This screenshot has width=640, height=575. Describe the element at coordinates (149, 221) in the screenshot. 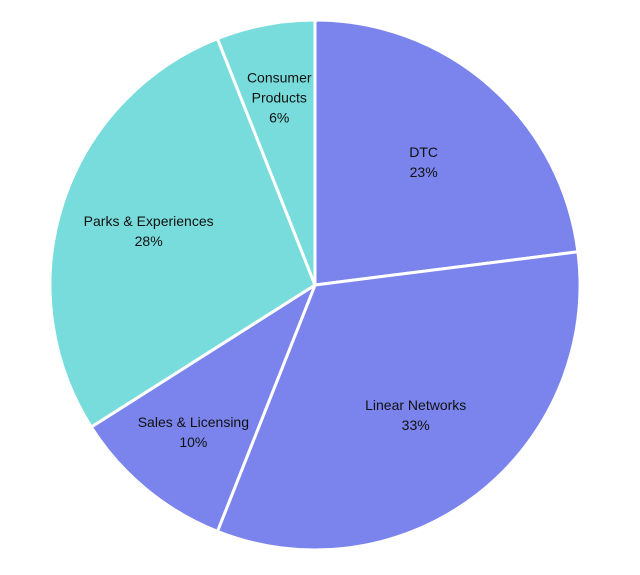

I see `slice-name: Parks & Experiences` at that location.